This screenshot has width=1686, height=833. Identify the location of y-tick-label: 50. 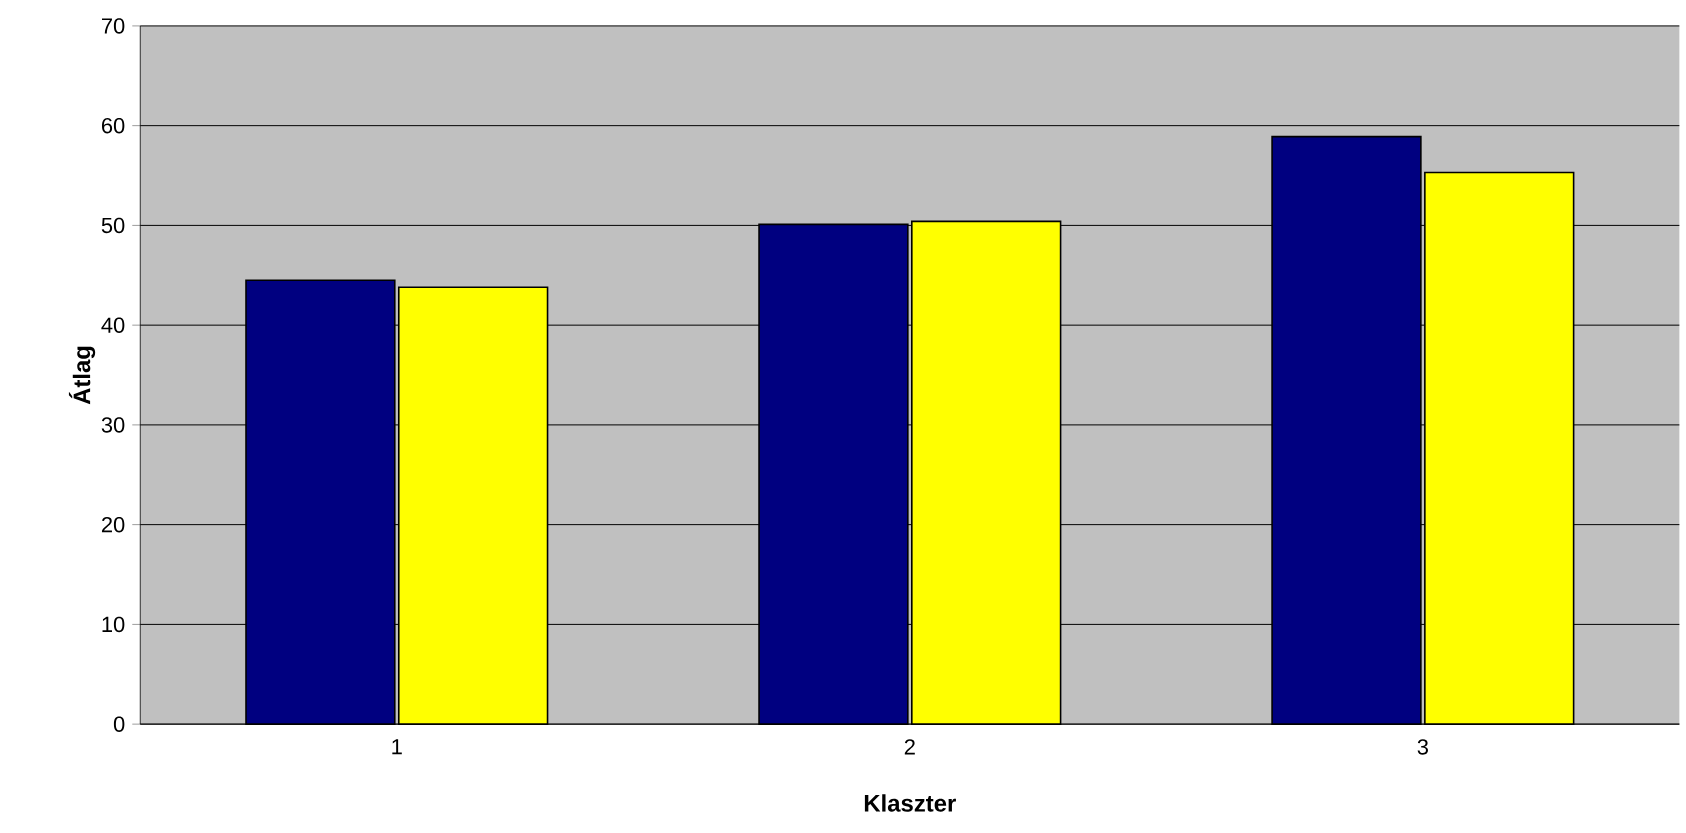
(113, 225).